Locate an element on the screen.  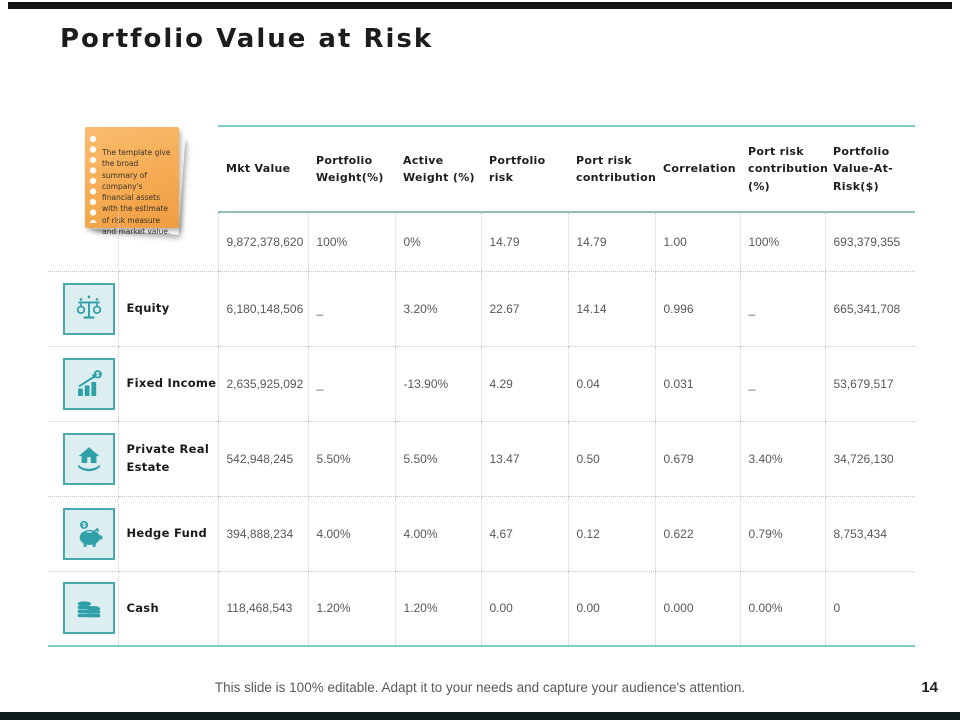
top-accent-bar is located at coordinates (480, 5).